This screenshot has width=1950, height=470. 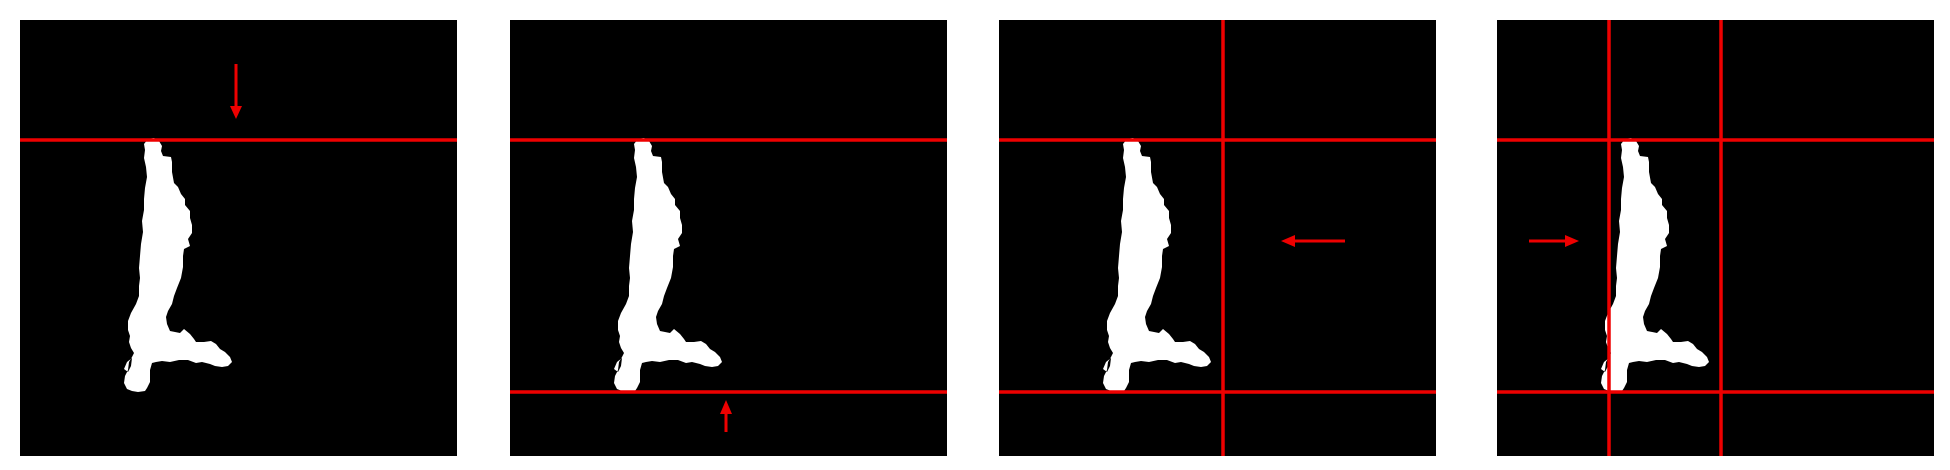 What do you see at coordinates (728, 285) in the screenshot?
I see `panel-canvas` at bounding box center [728, 285].